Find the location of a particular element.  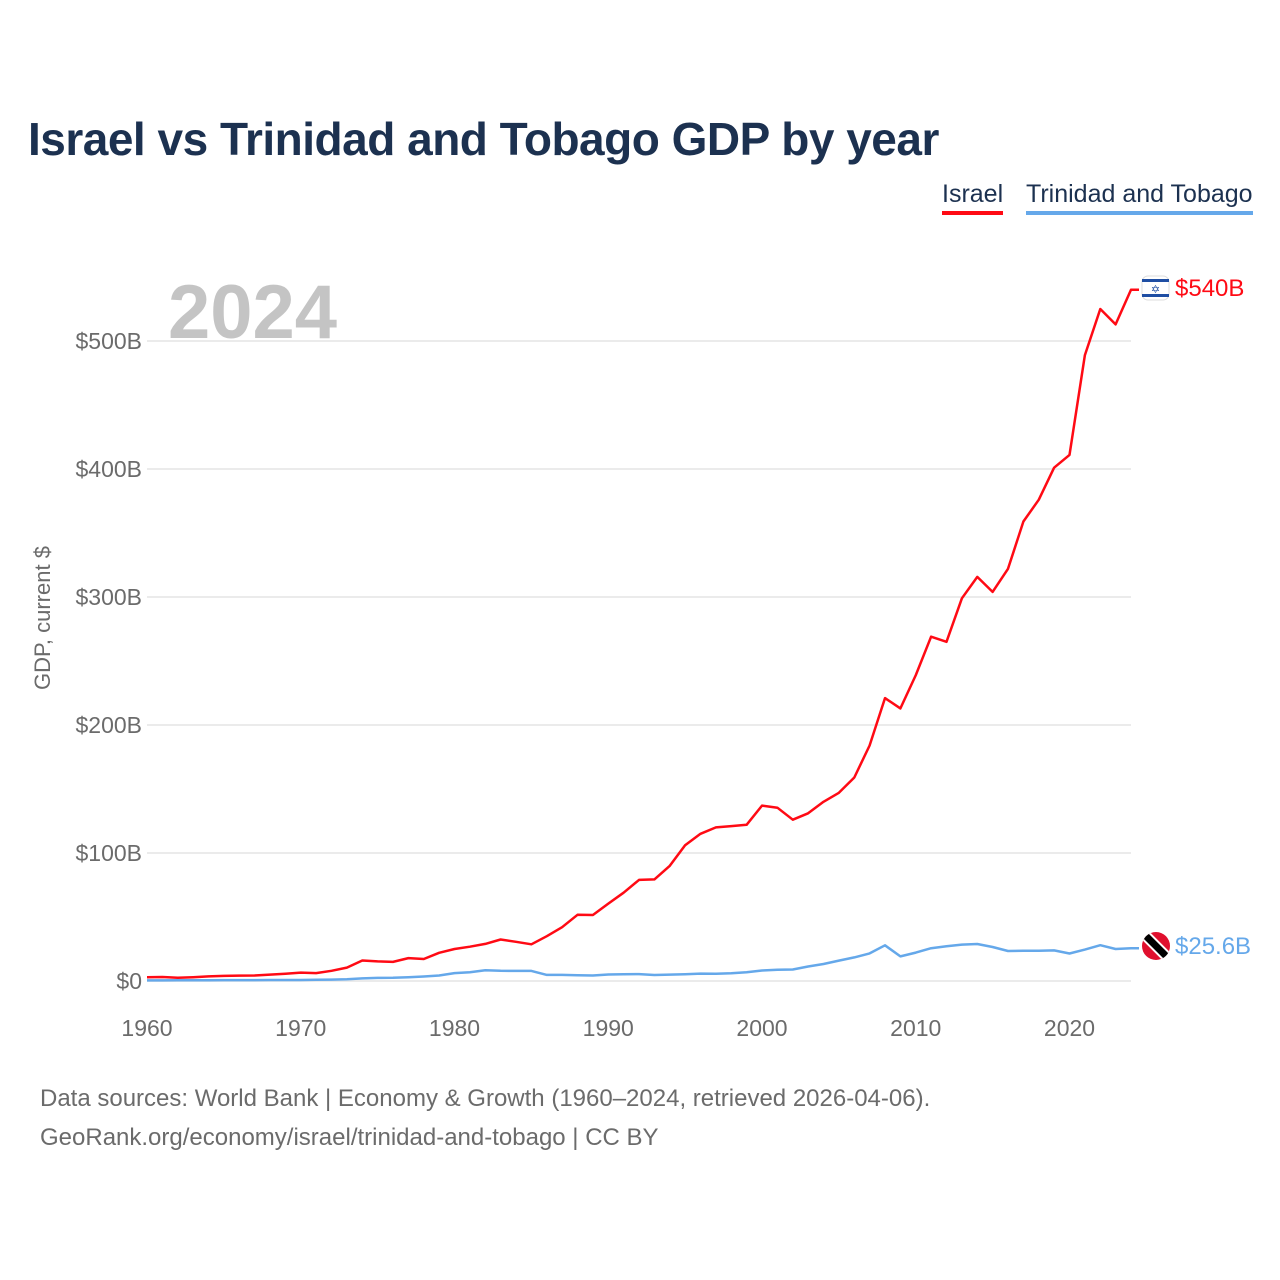

israel-end-label: $540B is located at coordinates (1209, 288).